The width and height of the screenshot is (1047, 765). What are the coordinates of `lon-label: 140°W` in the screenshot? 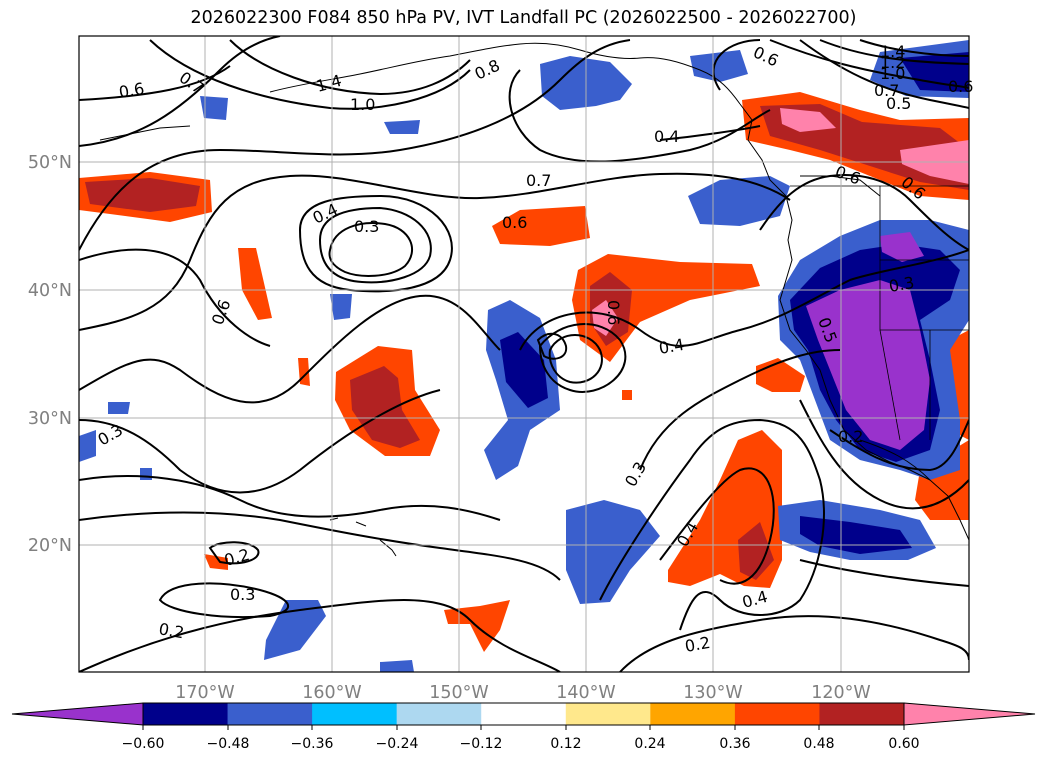 It's located at (585, 693).